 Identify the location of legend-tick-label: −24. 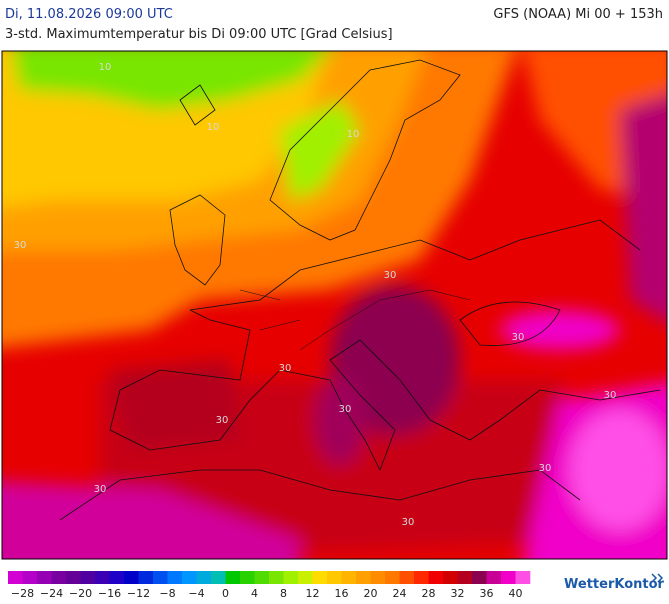
(51, 593).